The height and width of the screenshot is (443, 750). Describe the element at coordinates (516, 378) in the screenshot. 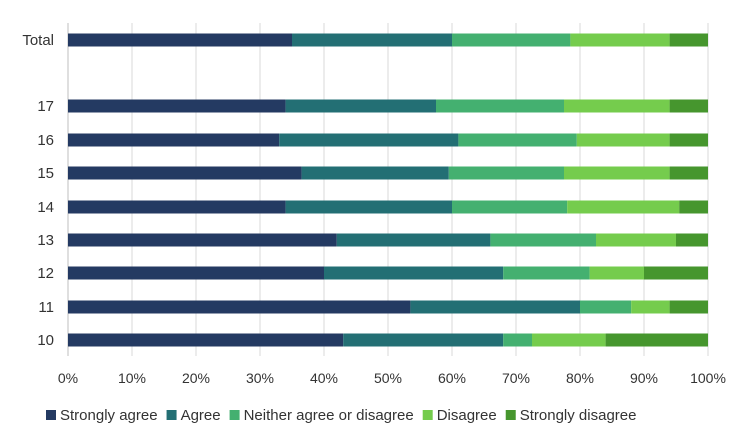

I see `x-tick-label: 70%` at that location.